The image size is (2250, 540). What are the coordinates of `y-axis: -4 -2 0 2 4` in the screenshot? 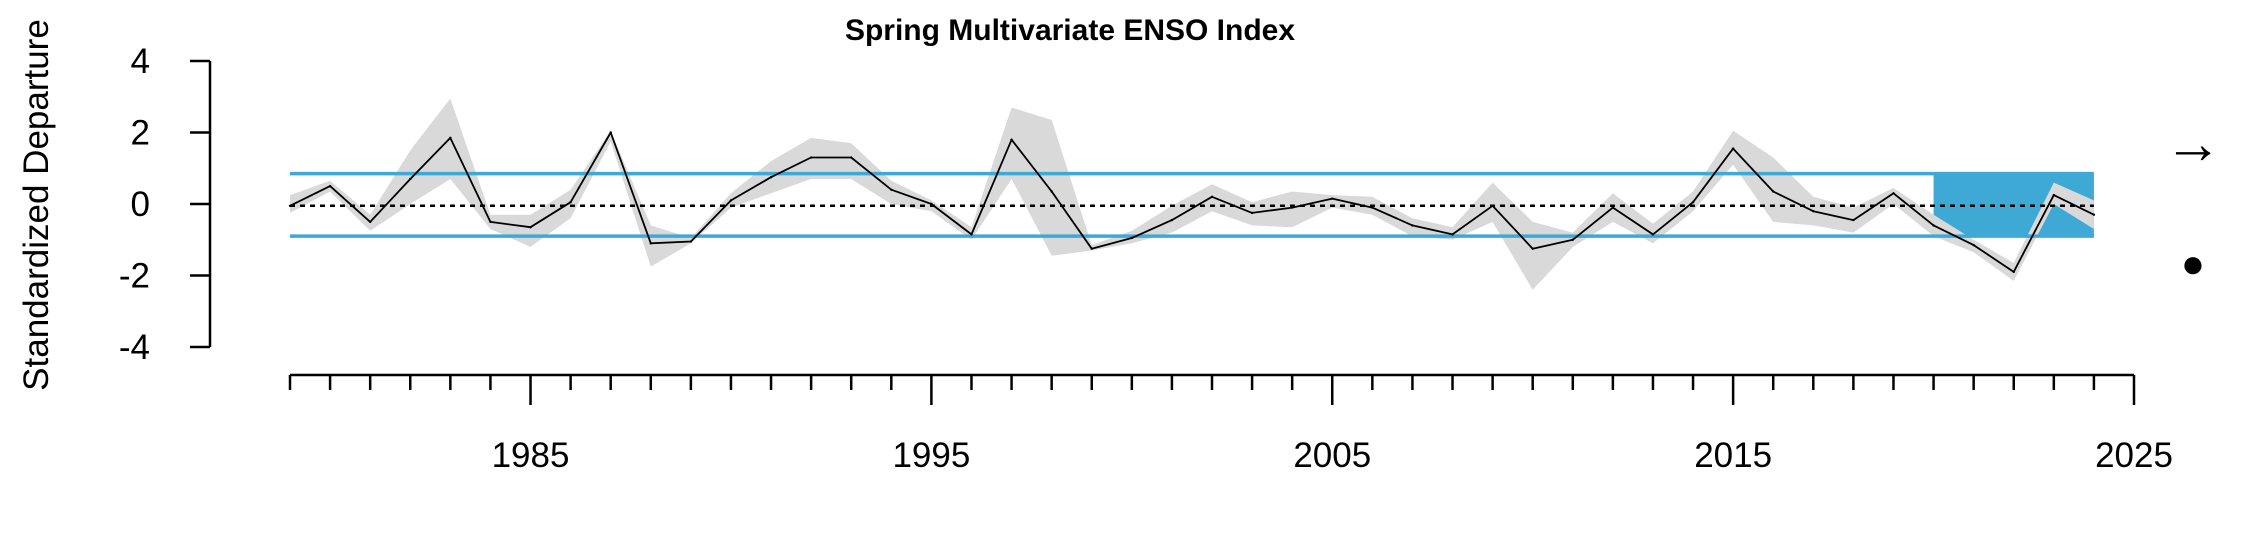 It's located at (165, 204).